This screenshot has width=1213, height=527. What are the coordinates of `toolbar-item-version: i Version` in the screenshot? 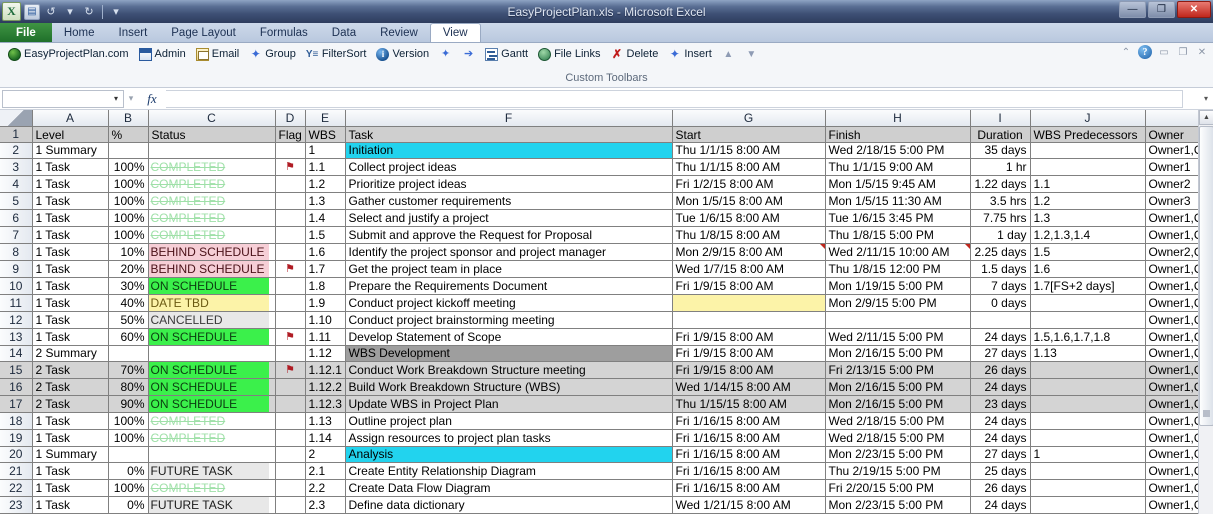 It's located at (402, 54).